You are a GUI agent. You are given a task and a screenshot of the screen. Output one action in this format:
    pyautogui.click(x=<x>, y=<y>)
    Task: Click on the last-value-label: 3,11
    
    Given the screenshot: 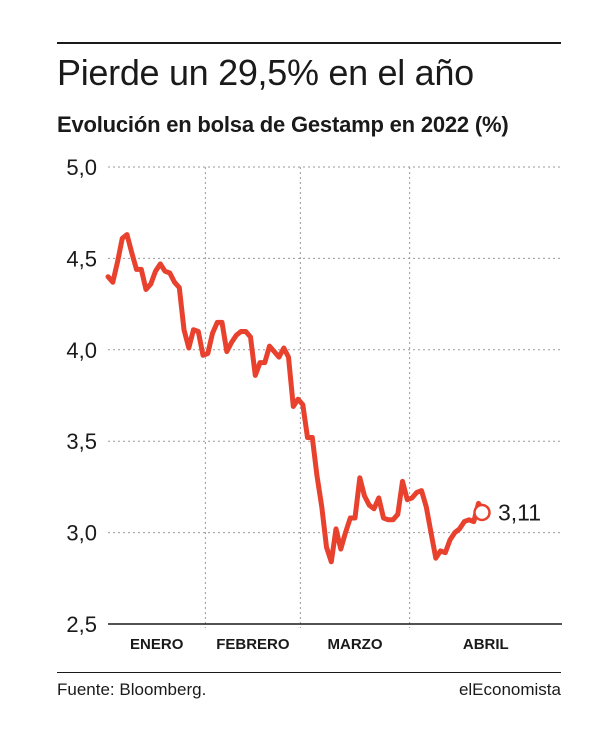 What is the action you would take?
    pyautogui.click(x=519, y=512)
    